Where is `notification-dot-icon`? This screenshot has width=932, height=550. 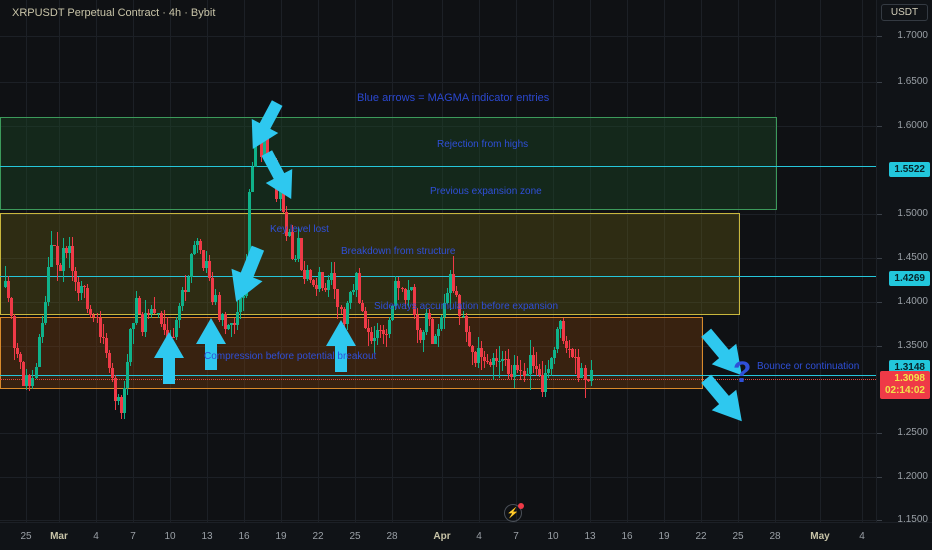
notification-dot-icon is located at coordinates (521, 506).